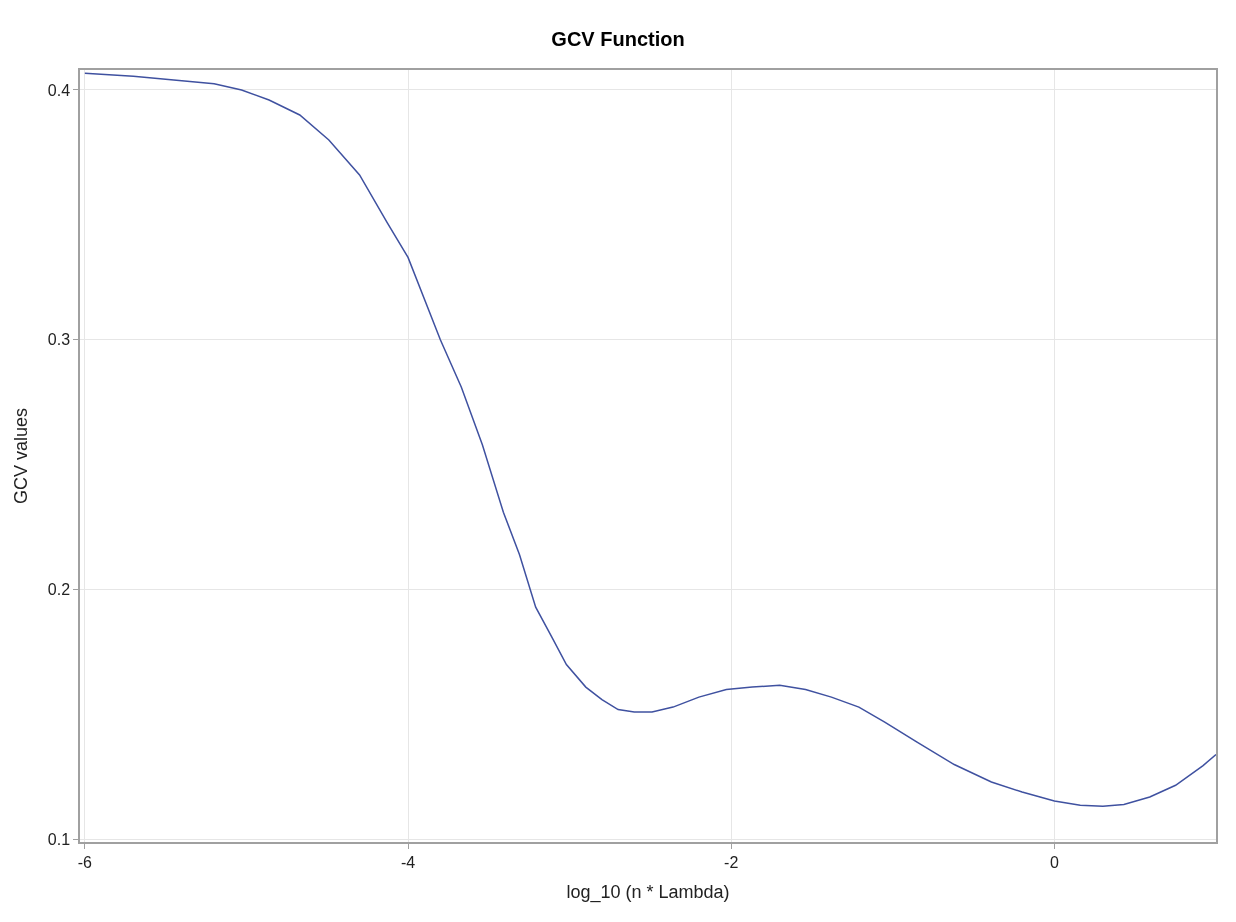  Describe the element at coordinates (618, 39) in the screenshot. I see `chart-title: GCV Function` at that location.